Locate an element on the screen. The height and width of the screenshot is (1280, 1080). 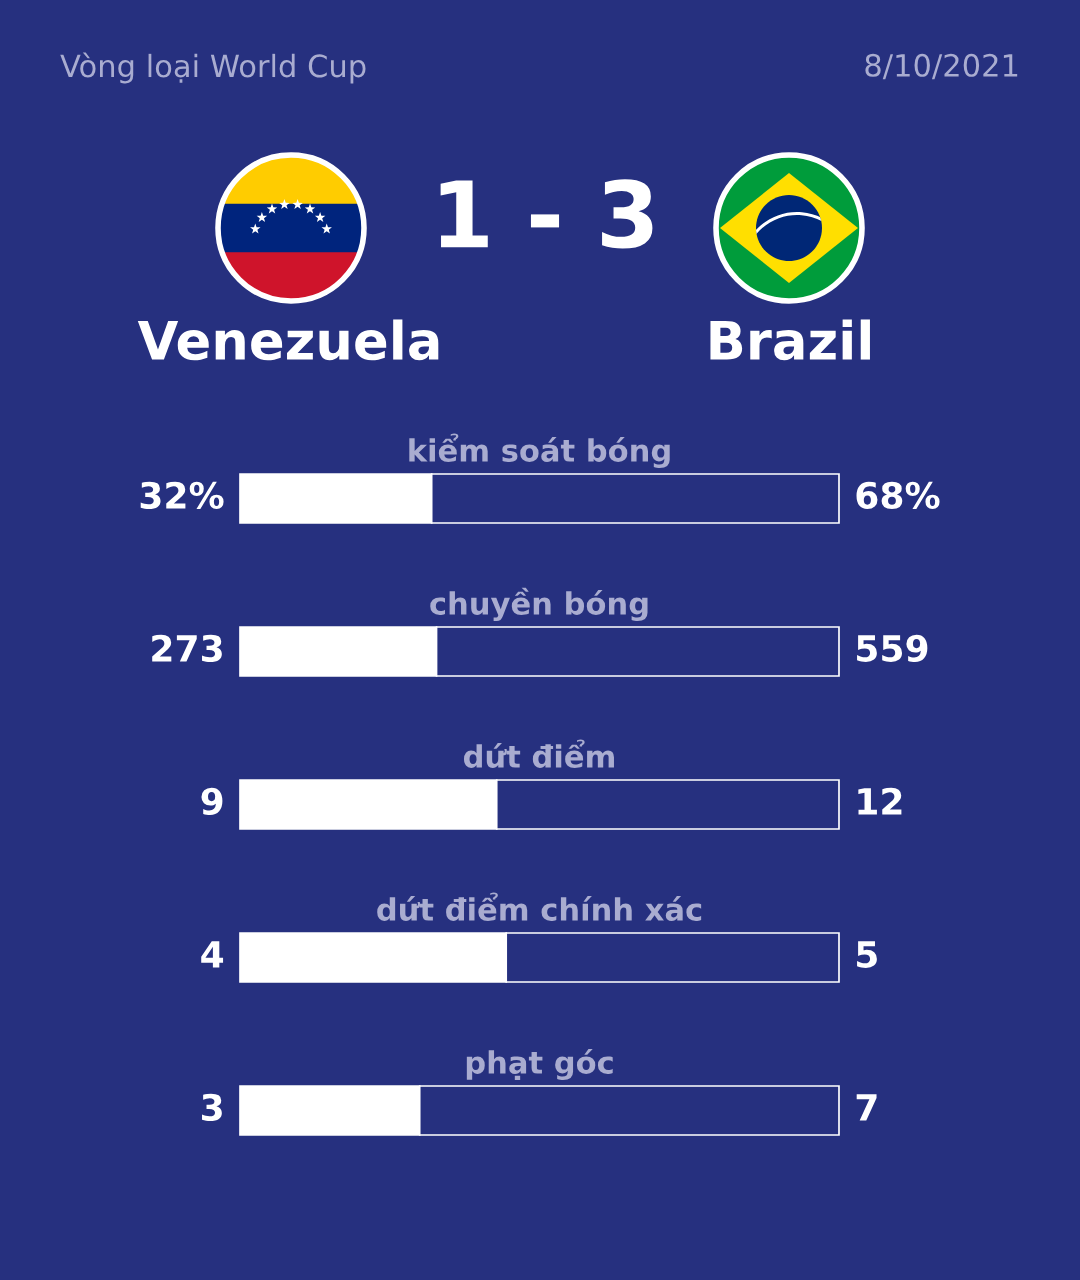
data-label: 559 is located at coordinates (892, 648).